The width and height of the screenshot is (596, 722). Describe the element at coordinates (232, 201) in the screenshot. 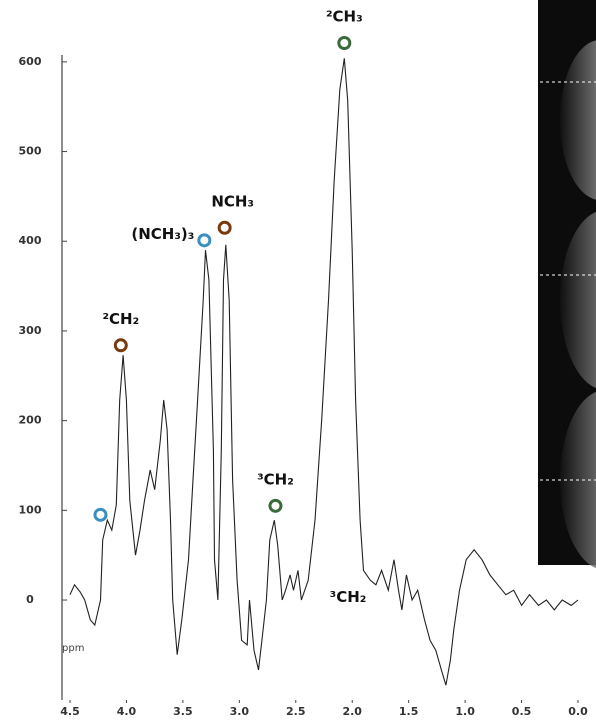

I see `peak-label: NCH₃` at that location.